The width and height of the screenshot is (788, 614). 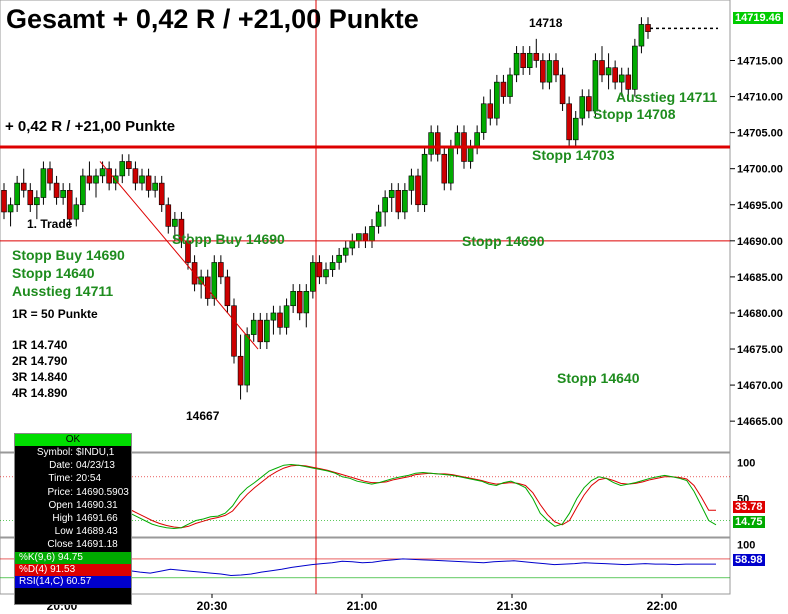 I want to click on y-tick-label: 14705.00, so click(x=760, y=134).